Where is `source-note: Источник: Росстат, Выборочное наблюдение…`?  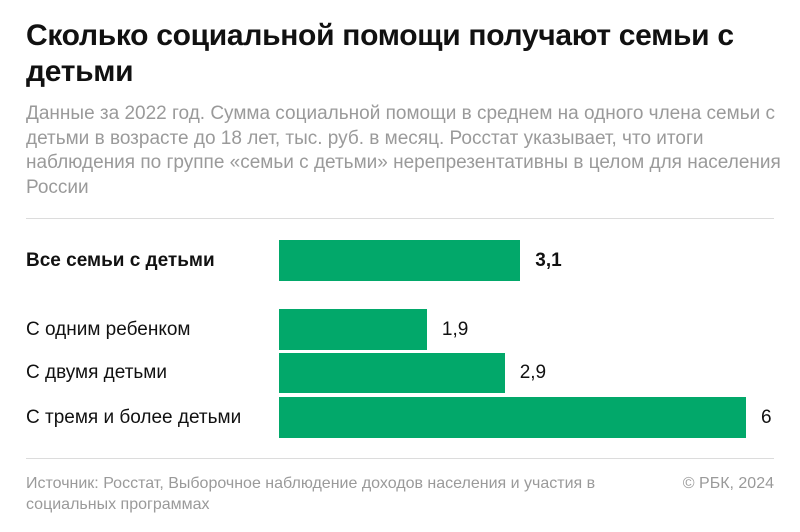
source-note: Источник: Росстат, Выборочное наблюдение… is located at coordinates (311, 494).